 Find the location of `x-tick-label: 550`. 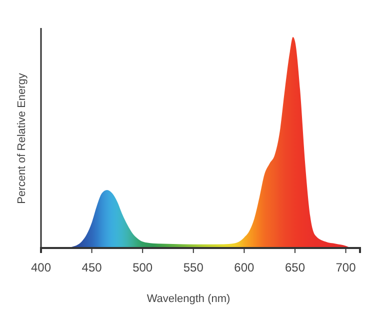

x-tick-label: 550 is located at coordinates (193, 267).